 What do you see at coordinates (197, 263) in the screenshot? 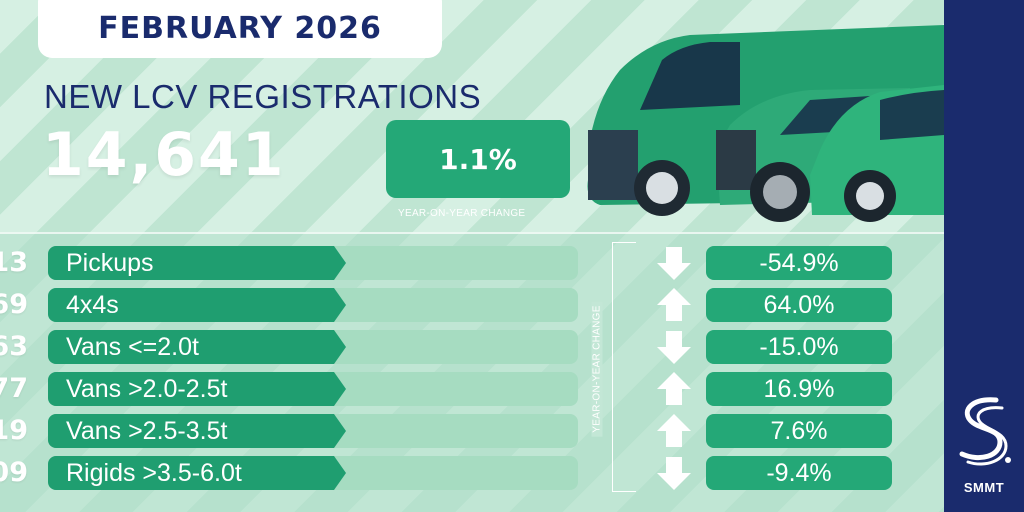
I see `row-label: Pickups` at bounding box center [197, 263].